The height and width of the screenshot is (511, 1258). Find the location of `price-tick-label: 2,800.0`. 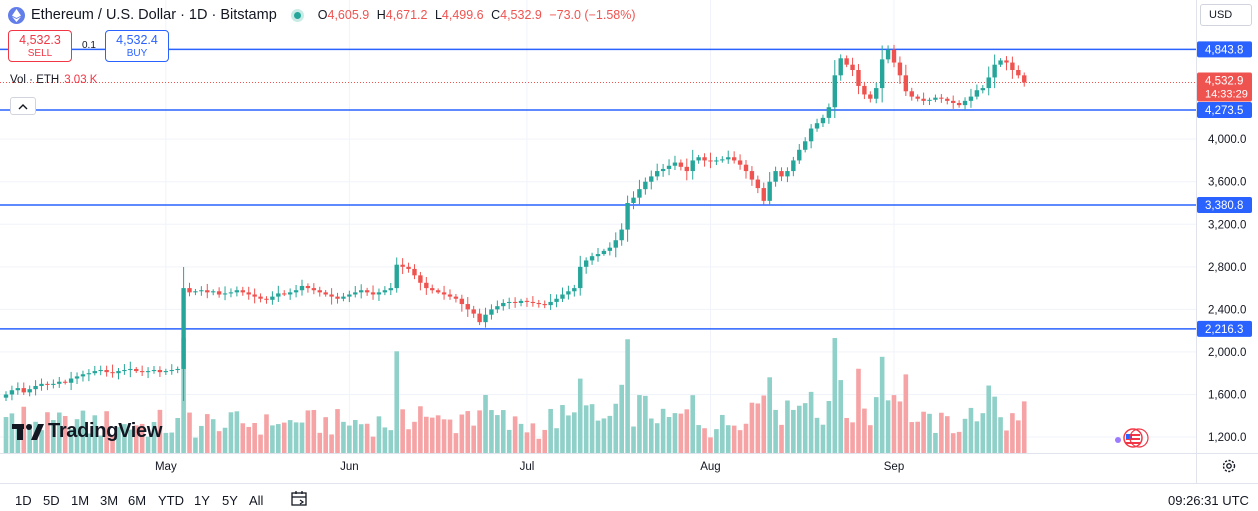

price-tick-label: 2,800.0 is located at coordinates (1227, 268).